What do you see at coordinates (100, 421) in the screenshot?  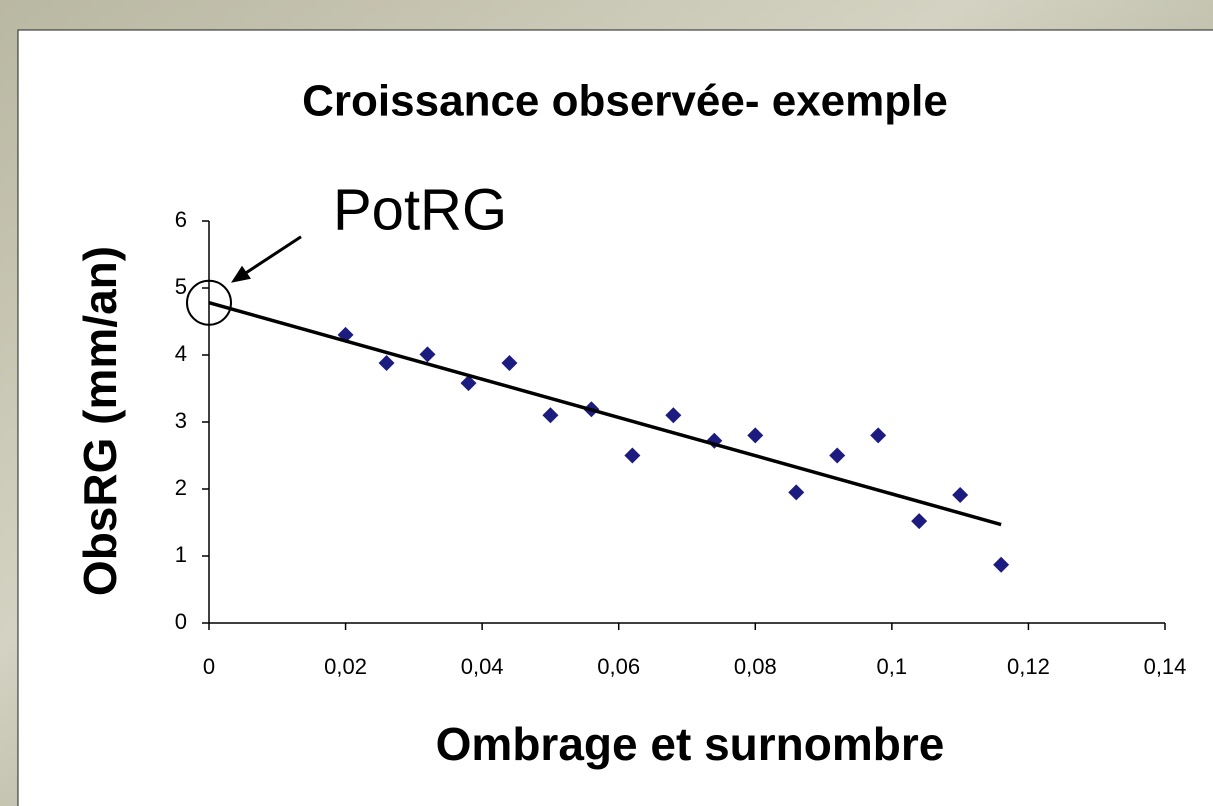 I see `y-axis-label: ObsRG (mm/an)` at bounding box center [100, 421].